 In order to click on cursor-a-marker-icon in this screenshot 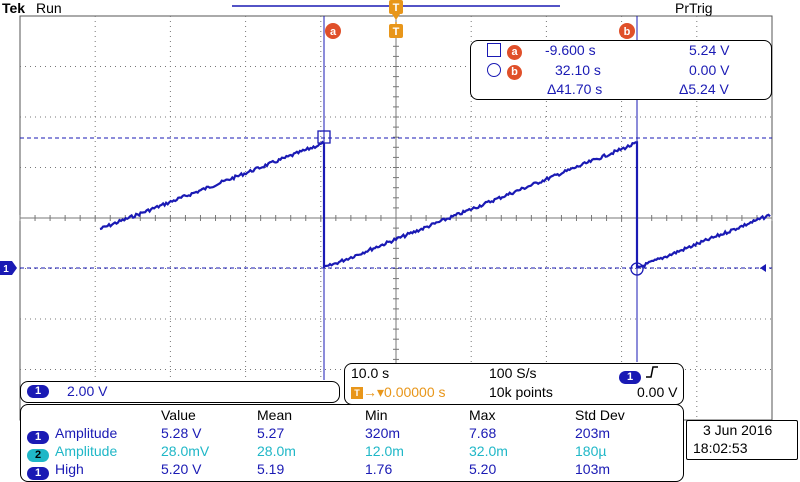, I will do `click(333, 31)`.